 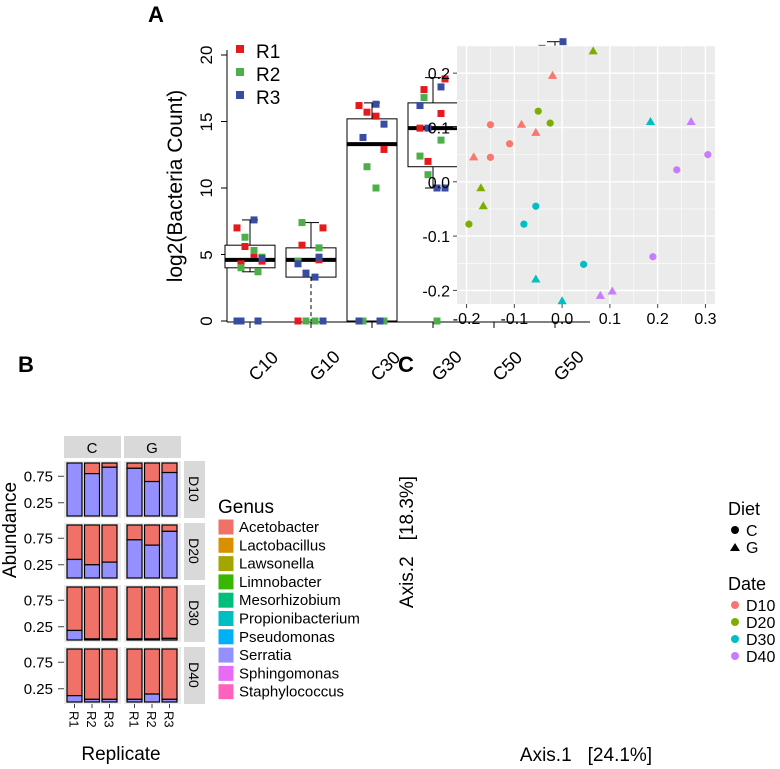 I want to click on x-axis-label: Axis.1 [24.1%], so click(x=586, y=755).